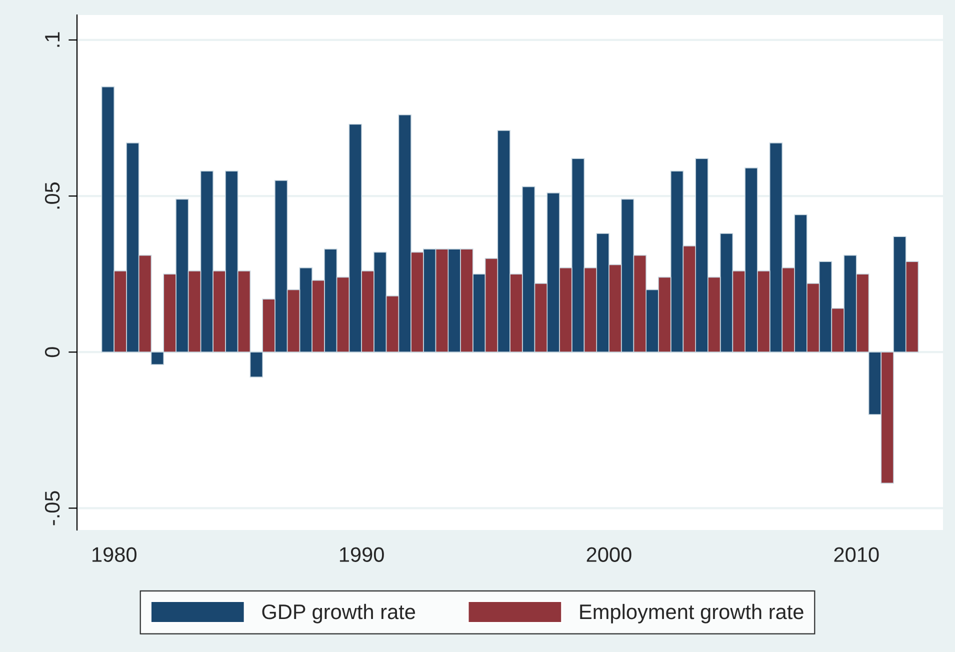  Describe the element at coordinates (52, 352) in the screenshot. I see `y-tick-label: 0` at that location.